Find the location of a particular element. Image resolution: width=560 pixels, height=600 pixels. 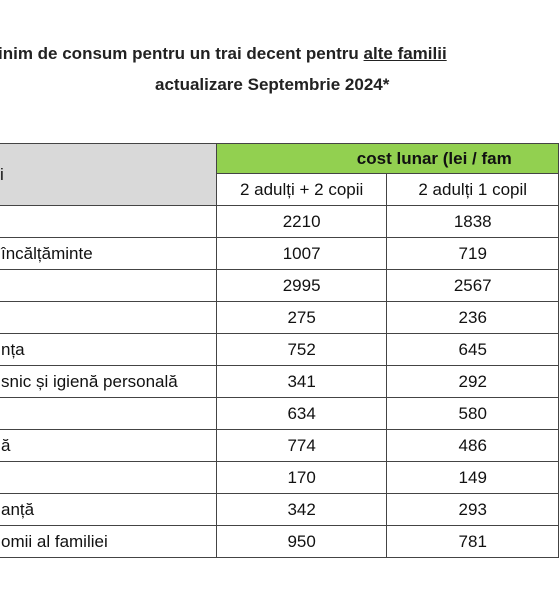

table-row: nța 752 645 is located at coordinates (279, 349).